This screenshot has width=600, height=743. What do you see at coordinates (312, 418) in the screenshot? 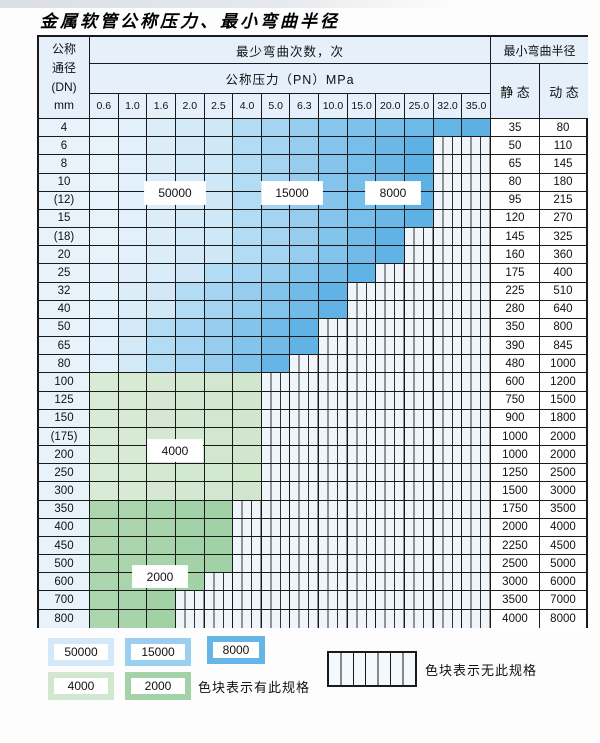
I see `table-row-dn-150: 150 900 1800` at bounding box center [312, 418].